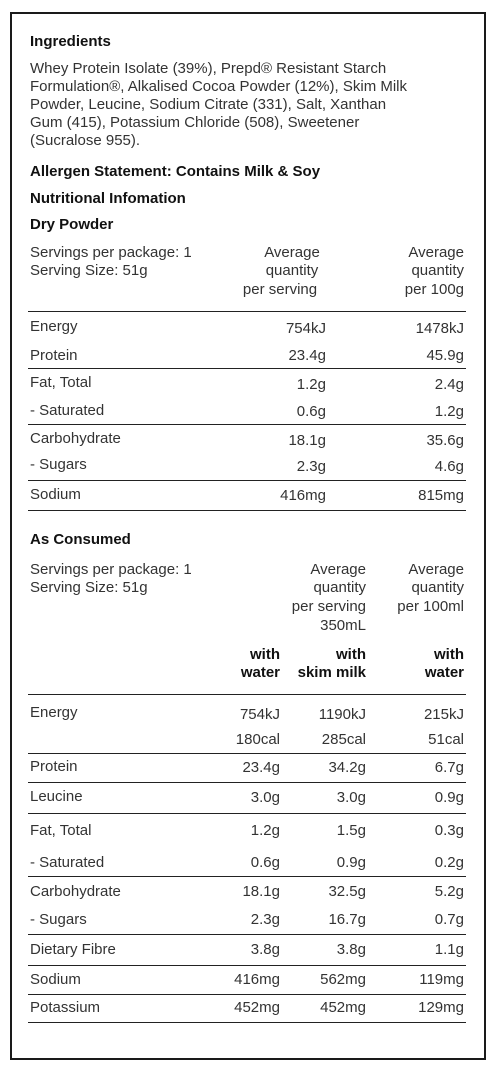 Image resolution: width=500 pixels, height=1080 pixels. I want to click on consumed-serving-size: Serving Size: 51g, so click(89, 587).